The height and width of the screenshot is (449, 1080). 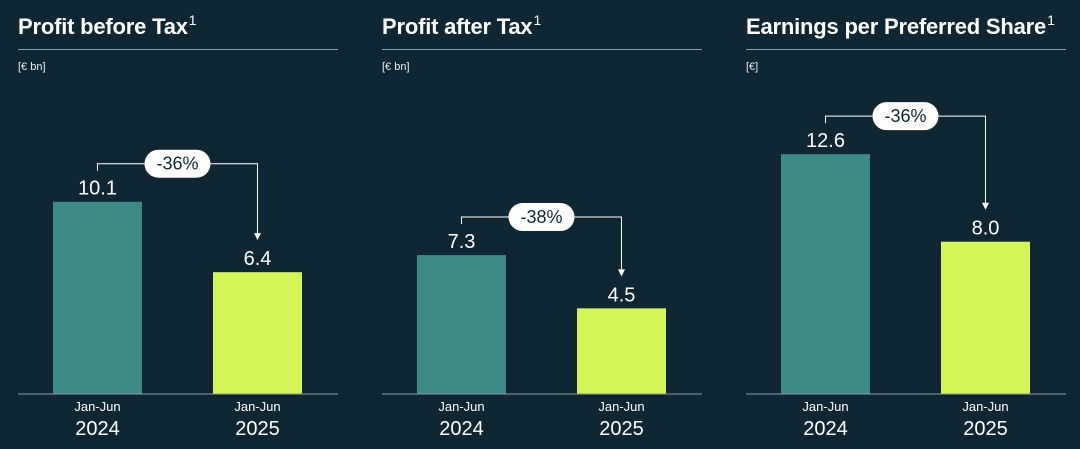 What do you see at coordinates (107, 25) in the screenshot?
I see `chart-title: Profit before Tax1` at bounding box center [107, 25].